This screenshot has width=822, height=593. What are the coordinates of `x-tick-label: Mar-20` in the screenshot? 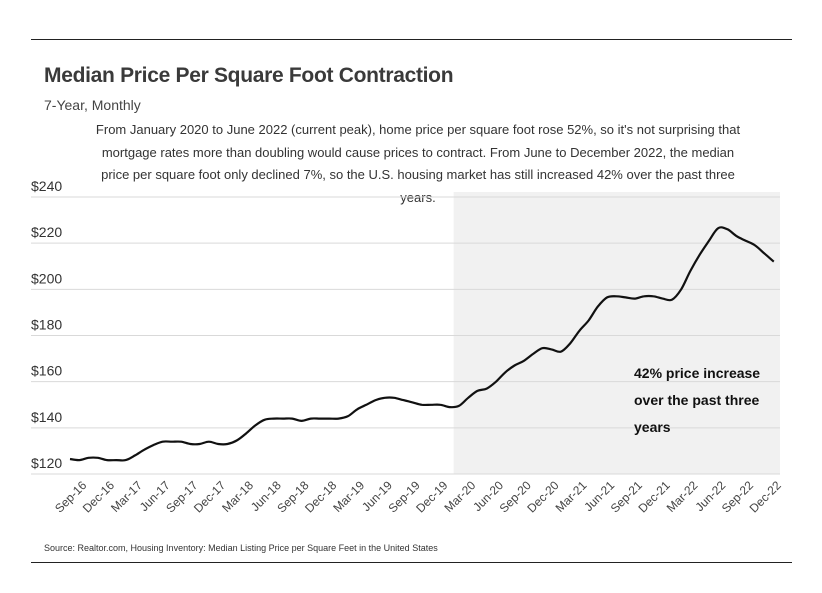 It's located at (460, 496).